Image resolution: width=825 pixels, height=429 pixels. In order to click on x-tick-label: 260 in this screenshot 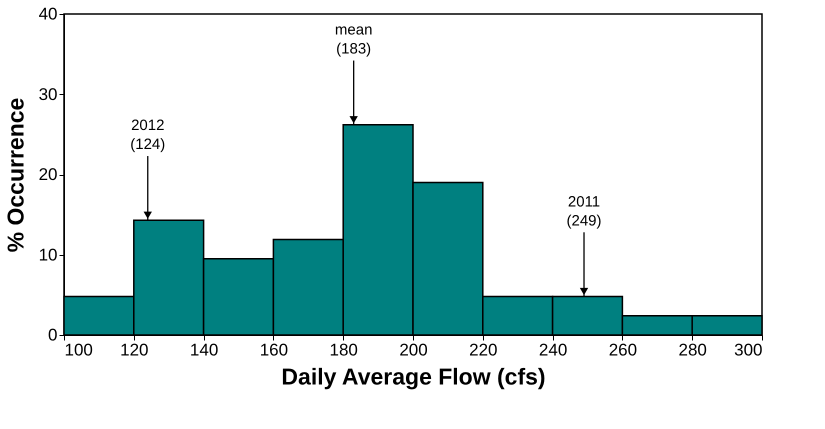, I will do `click(623, 350)`.